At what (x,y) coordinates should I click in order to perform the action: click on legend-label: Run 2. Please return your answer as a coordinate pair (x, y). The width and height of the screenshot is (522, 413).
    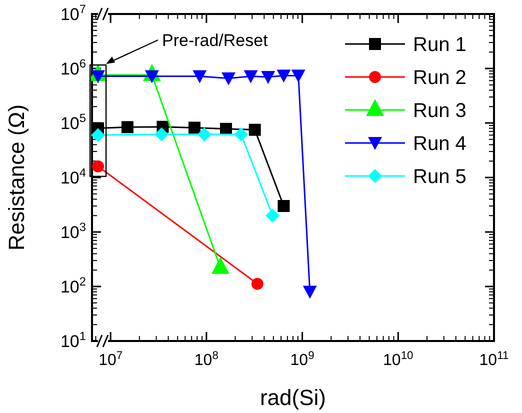
    Looking at the image, I should click on (439, 78).